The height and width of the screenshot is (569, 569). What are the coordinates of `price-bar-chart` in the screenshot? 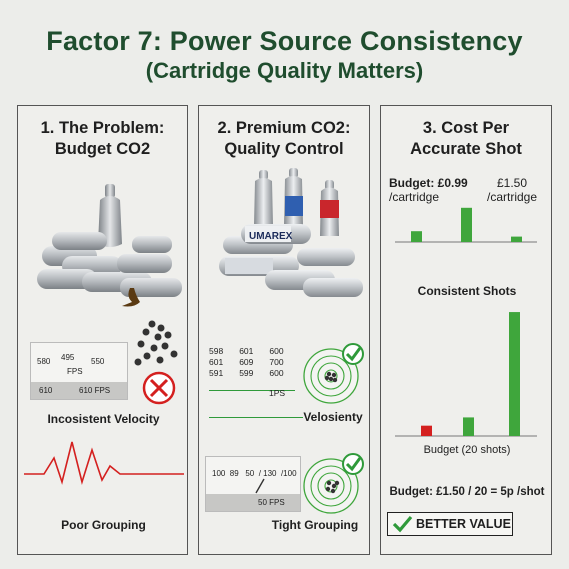 It's located at (466, 225).